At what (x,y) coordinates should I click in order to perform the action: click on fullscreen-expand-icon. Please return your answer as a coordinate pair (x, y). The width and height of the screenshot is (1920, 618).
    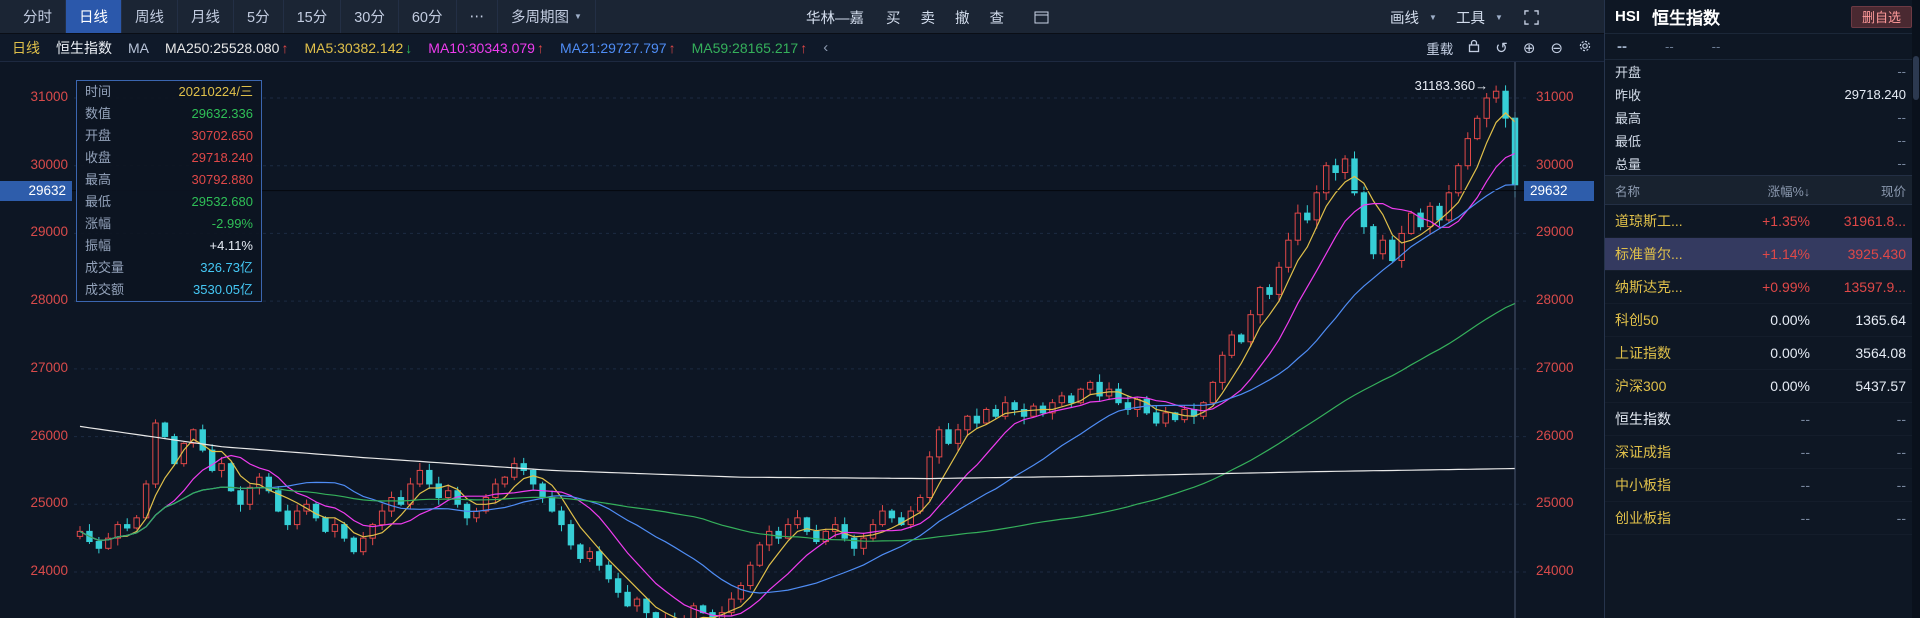
    Looking at the image, I should click on (1531, 17).